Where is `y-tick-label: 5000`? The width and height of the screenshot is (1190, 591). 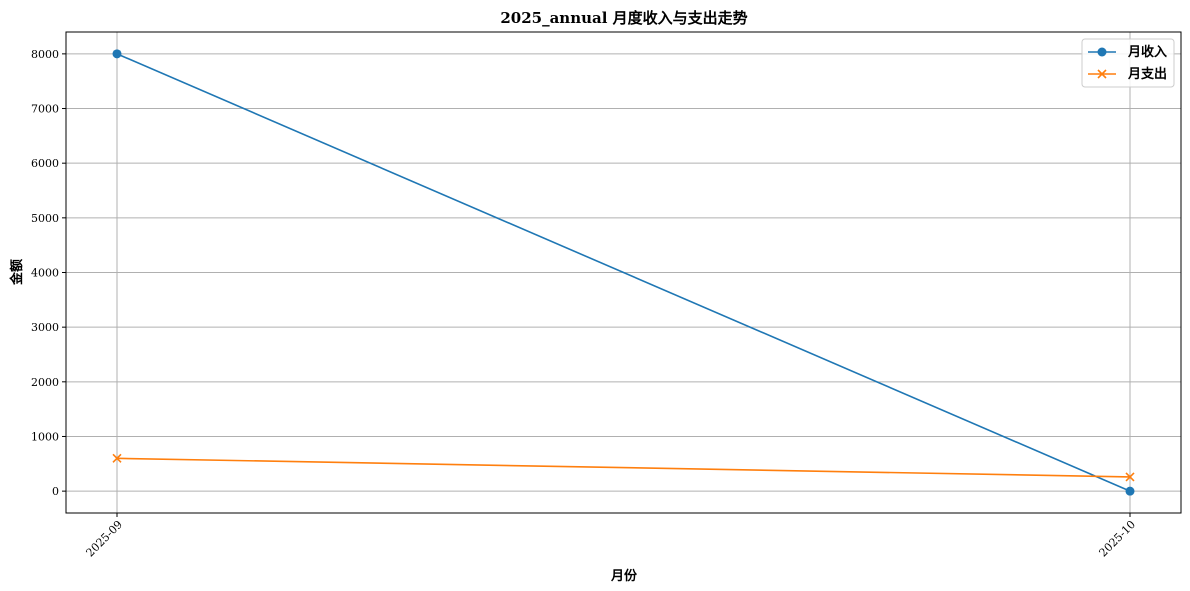
y-tick-label: 5000 is located at coordinates (45, 218).